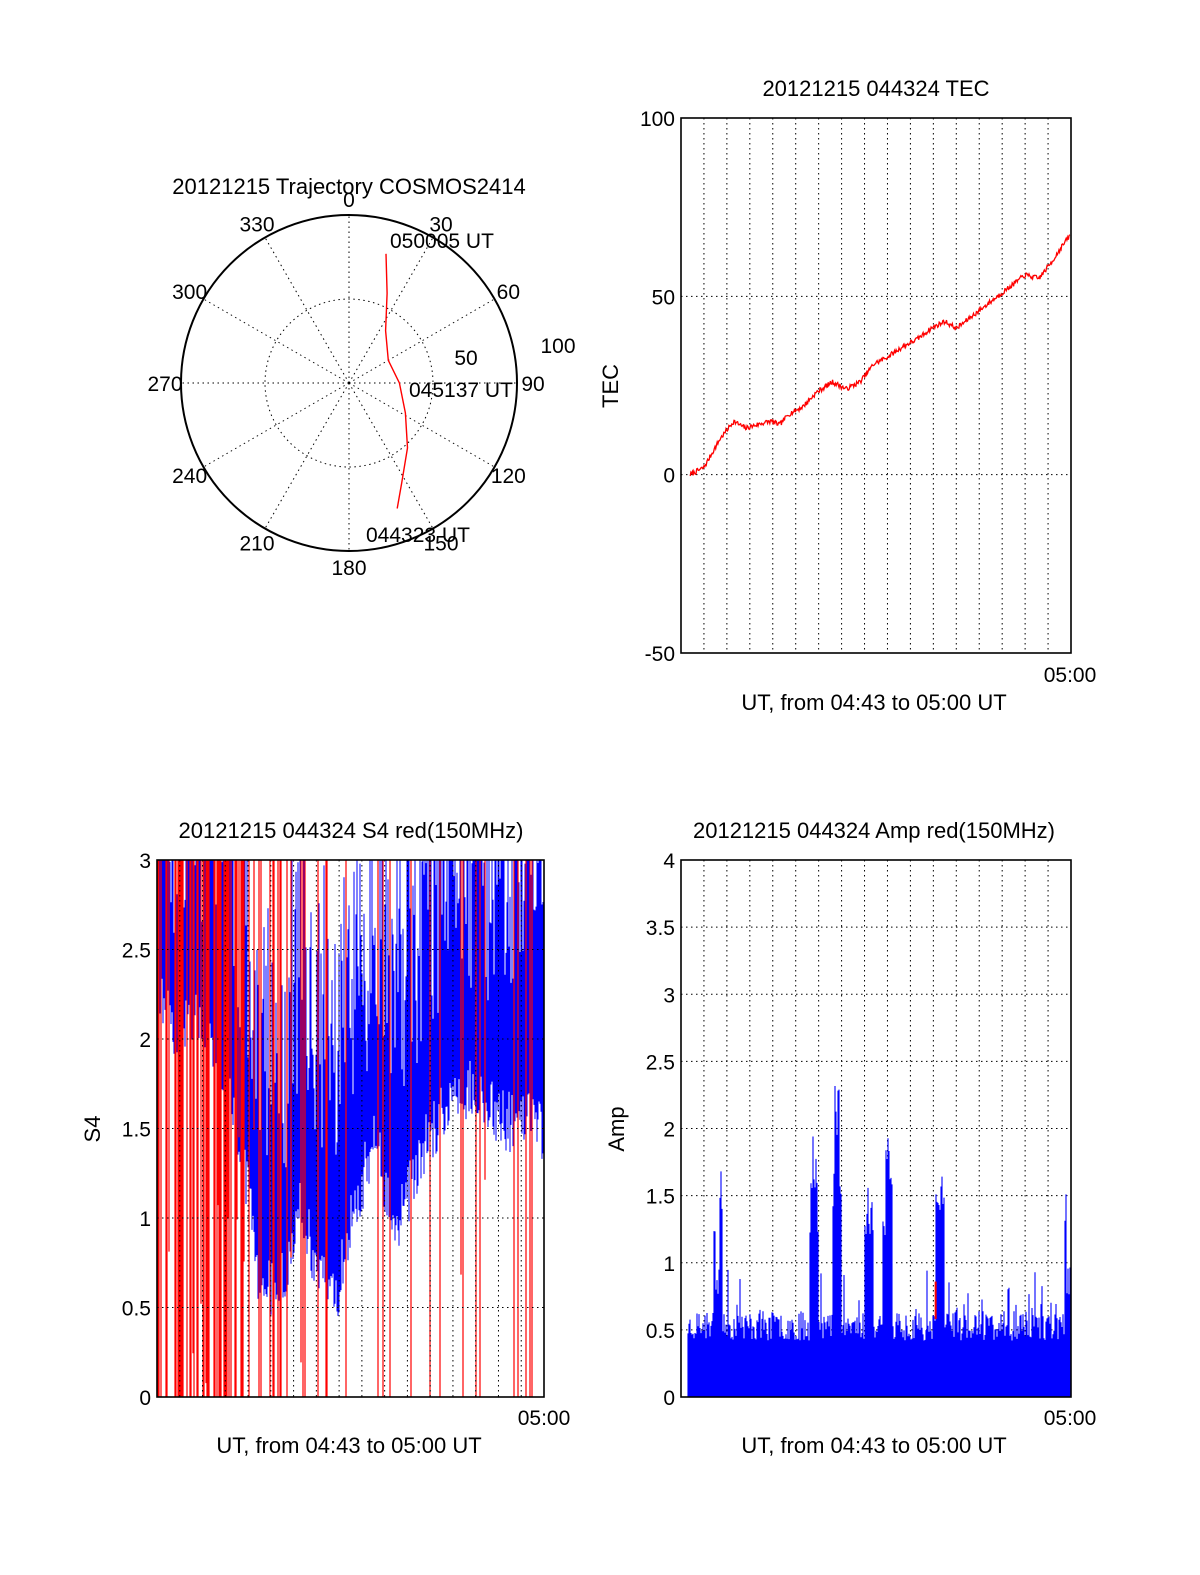 The width and height of the screenshot is (1200, 1575). What do you see at coordinates (669, 1398) in the screenshot?
I see `amp-y-tick-0: 0` at bounding box center [669, 1398].